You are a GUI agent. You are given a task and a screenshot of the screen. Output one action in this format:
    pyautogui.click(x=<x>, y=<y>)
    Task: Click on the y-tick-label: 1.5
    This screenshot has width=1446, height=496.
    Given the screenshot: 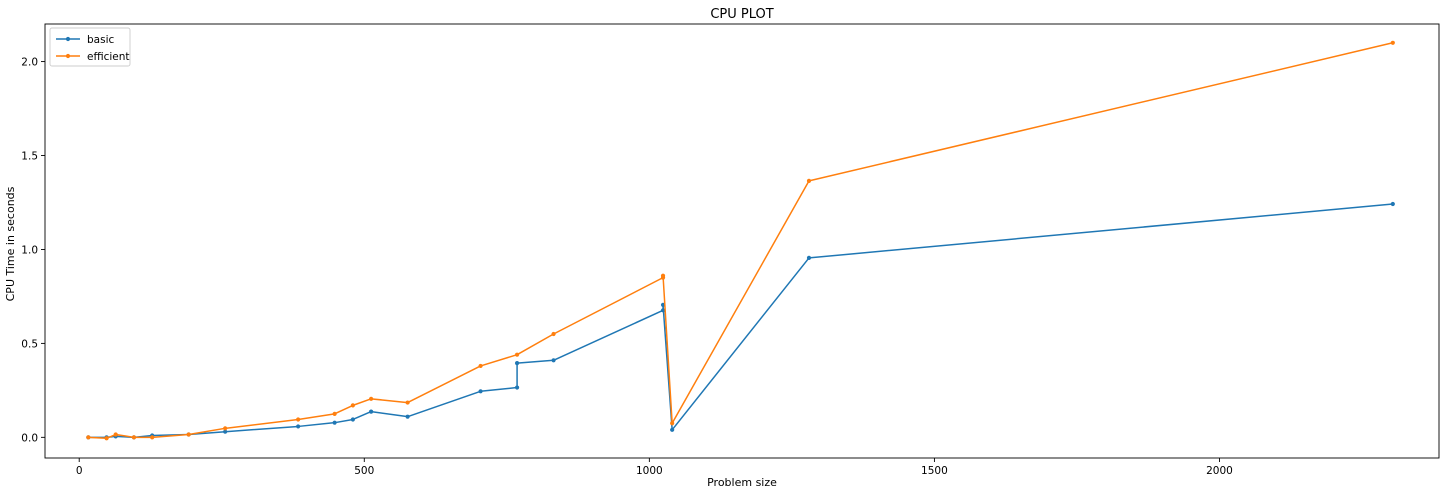 What is the action you would take?
    pyautogui.click(x=29, y=157)
    